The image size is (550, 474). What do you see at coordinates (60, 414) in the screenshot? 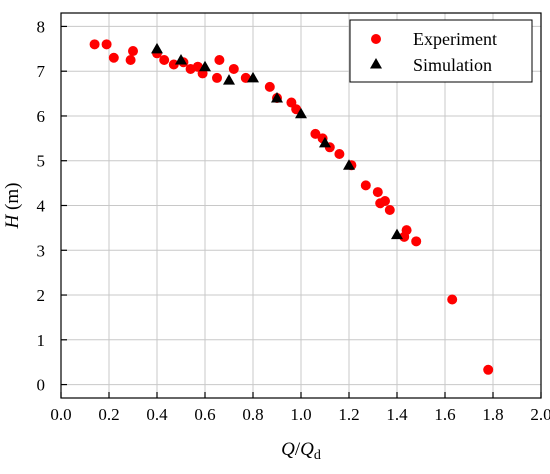
I see `x-tick-label: 0.0` at bounding box center [60, 414].